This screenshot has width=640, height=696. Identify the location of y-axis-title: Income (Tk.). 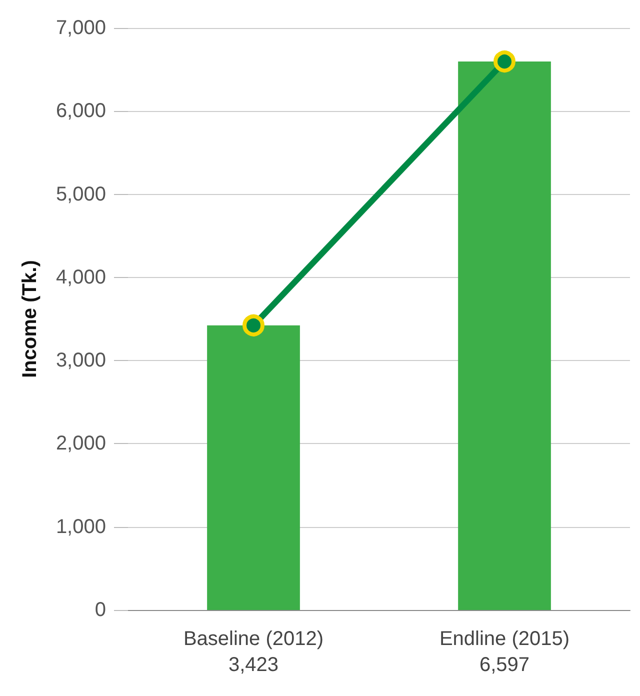
(30, 319).